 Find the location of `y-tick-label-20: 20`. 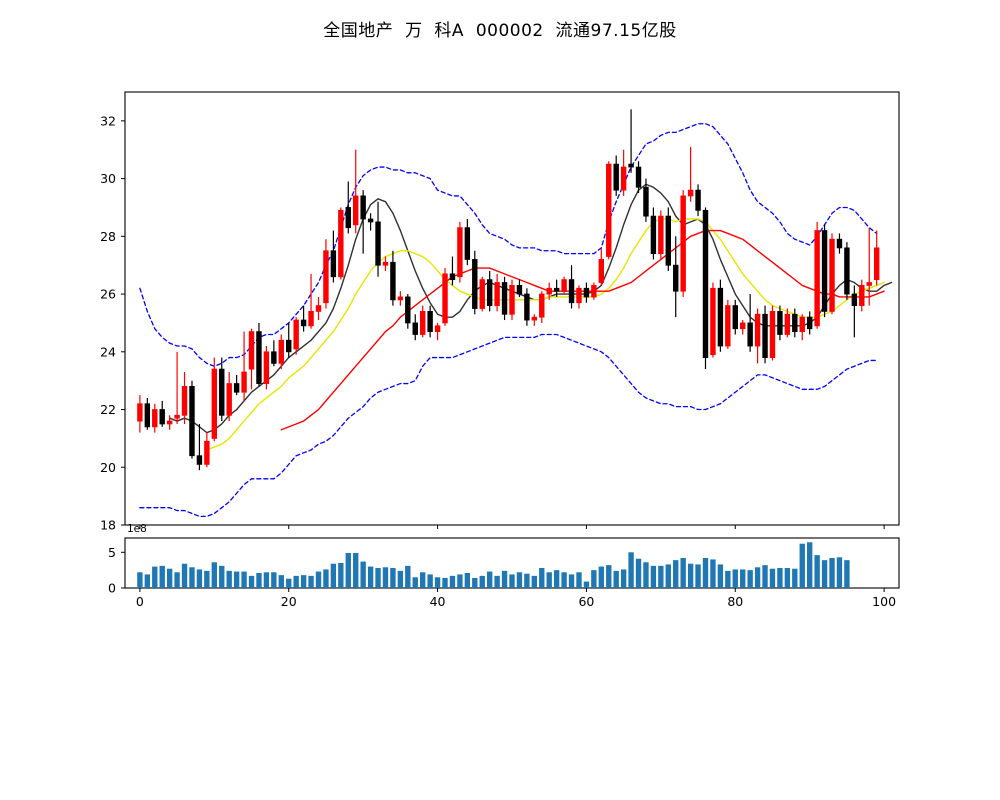

y-tick-label-20: 20 is located at coordinates (108, 467).